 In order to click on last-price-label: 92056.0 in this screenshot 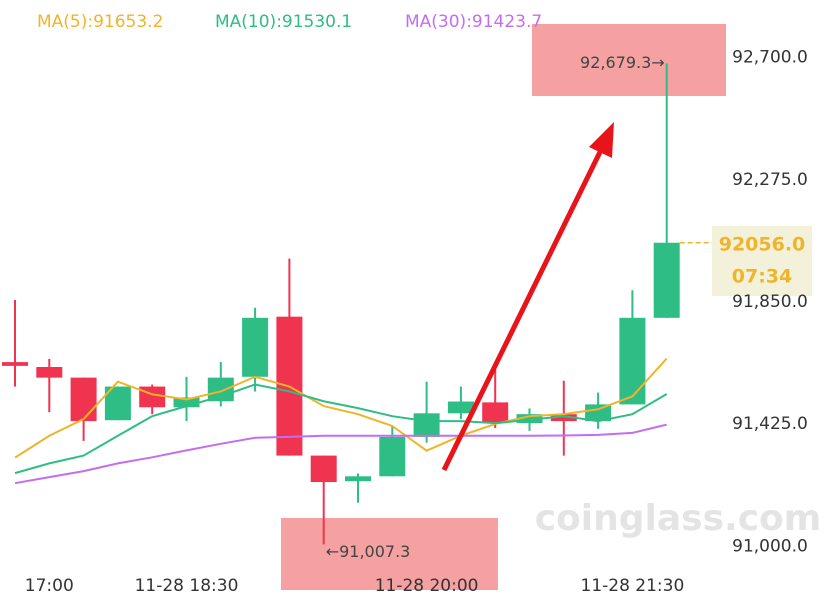, I will do `click(762, 244)`.